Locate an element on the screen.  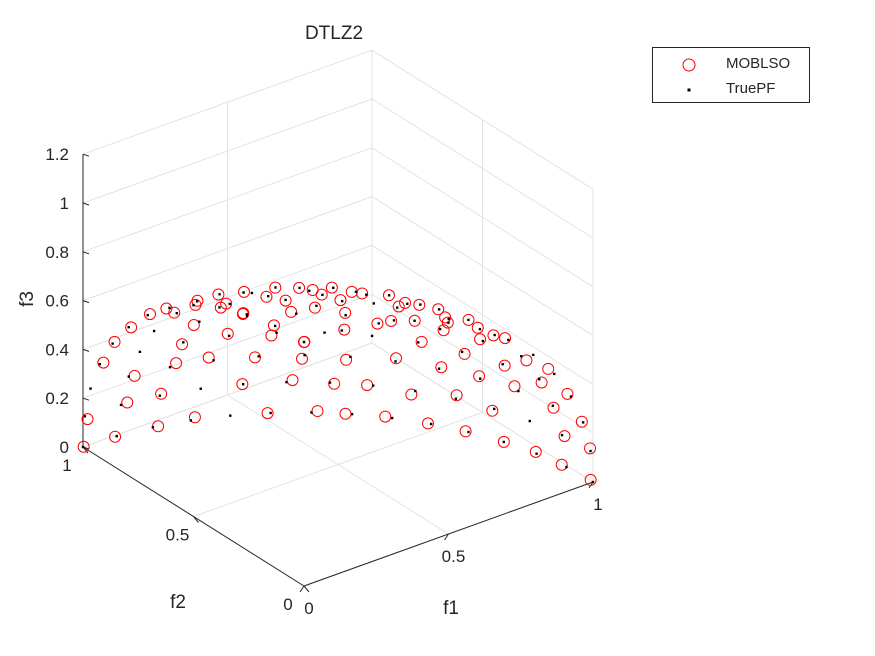
y-tick is located at coordinates (196, 519).